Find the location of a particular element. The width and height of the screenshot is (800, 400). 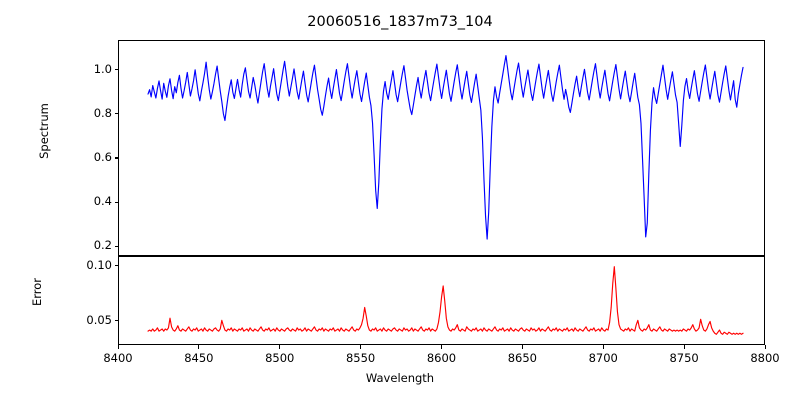

x-tick-label: 8400 is located at coordinates (118, 358).